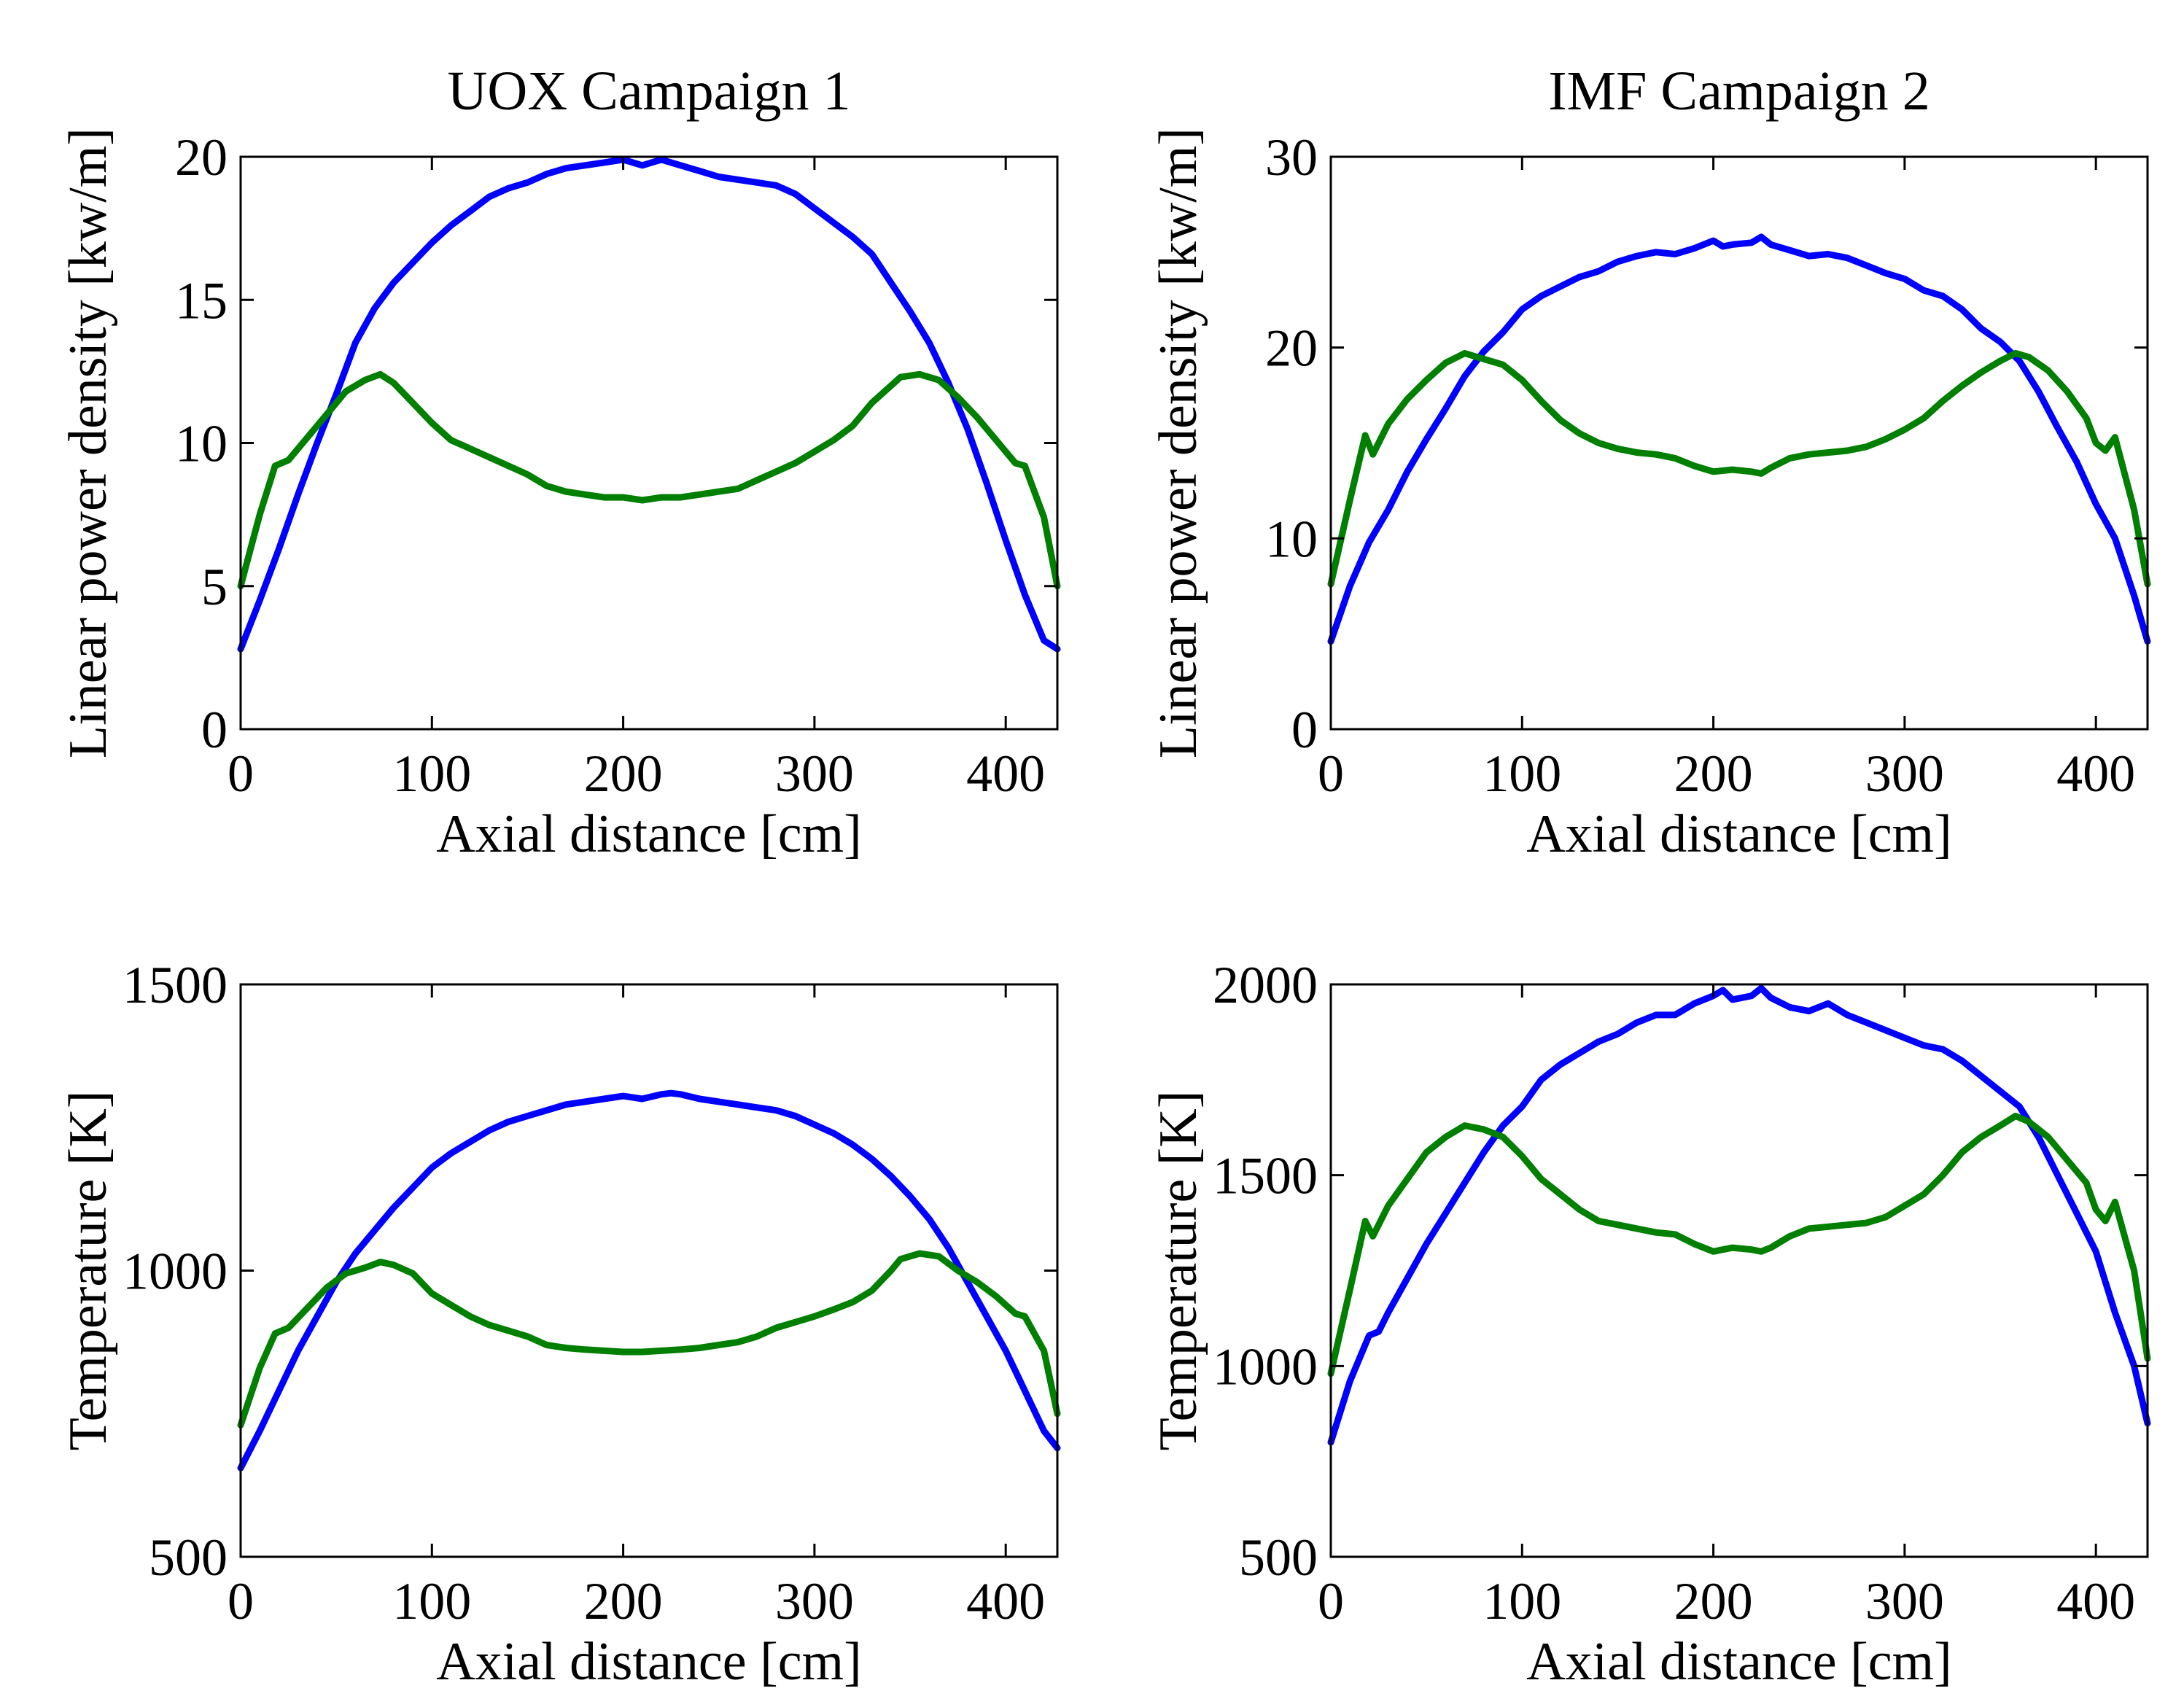 This screenshot has height=1699, width=2184. What do you see at coordinates (648, 91) in the screenshot?
I see `chart-title: UOX Campaign 1` at bounding box center [648, 91].